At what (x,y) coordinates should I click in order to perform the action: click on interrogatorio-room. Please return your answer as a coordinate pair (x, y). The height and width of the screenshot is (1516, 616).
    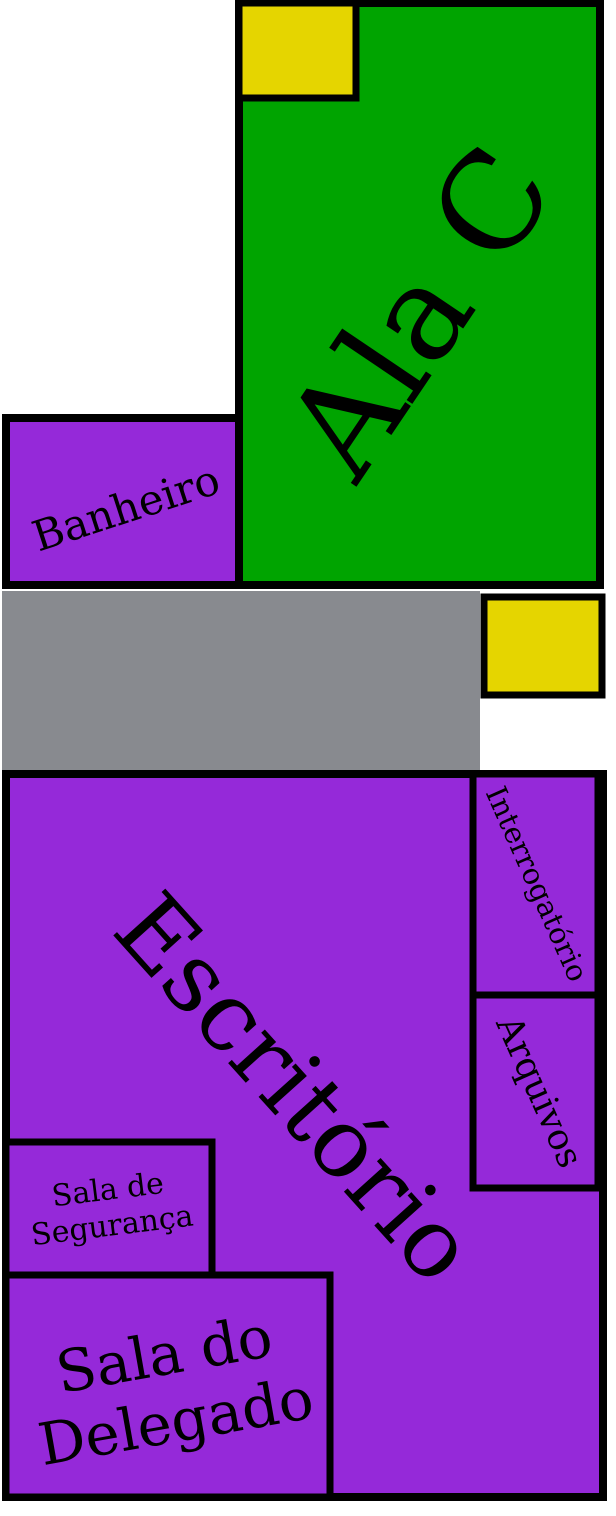
    Looking at the image, I should click on (535, 884).